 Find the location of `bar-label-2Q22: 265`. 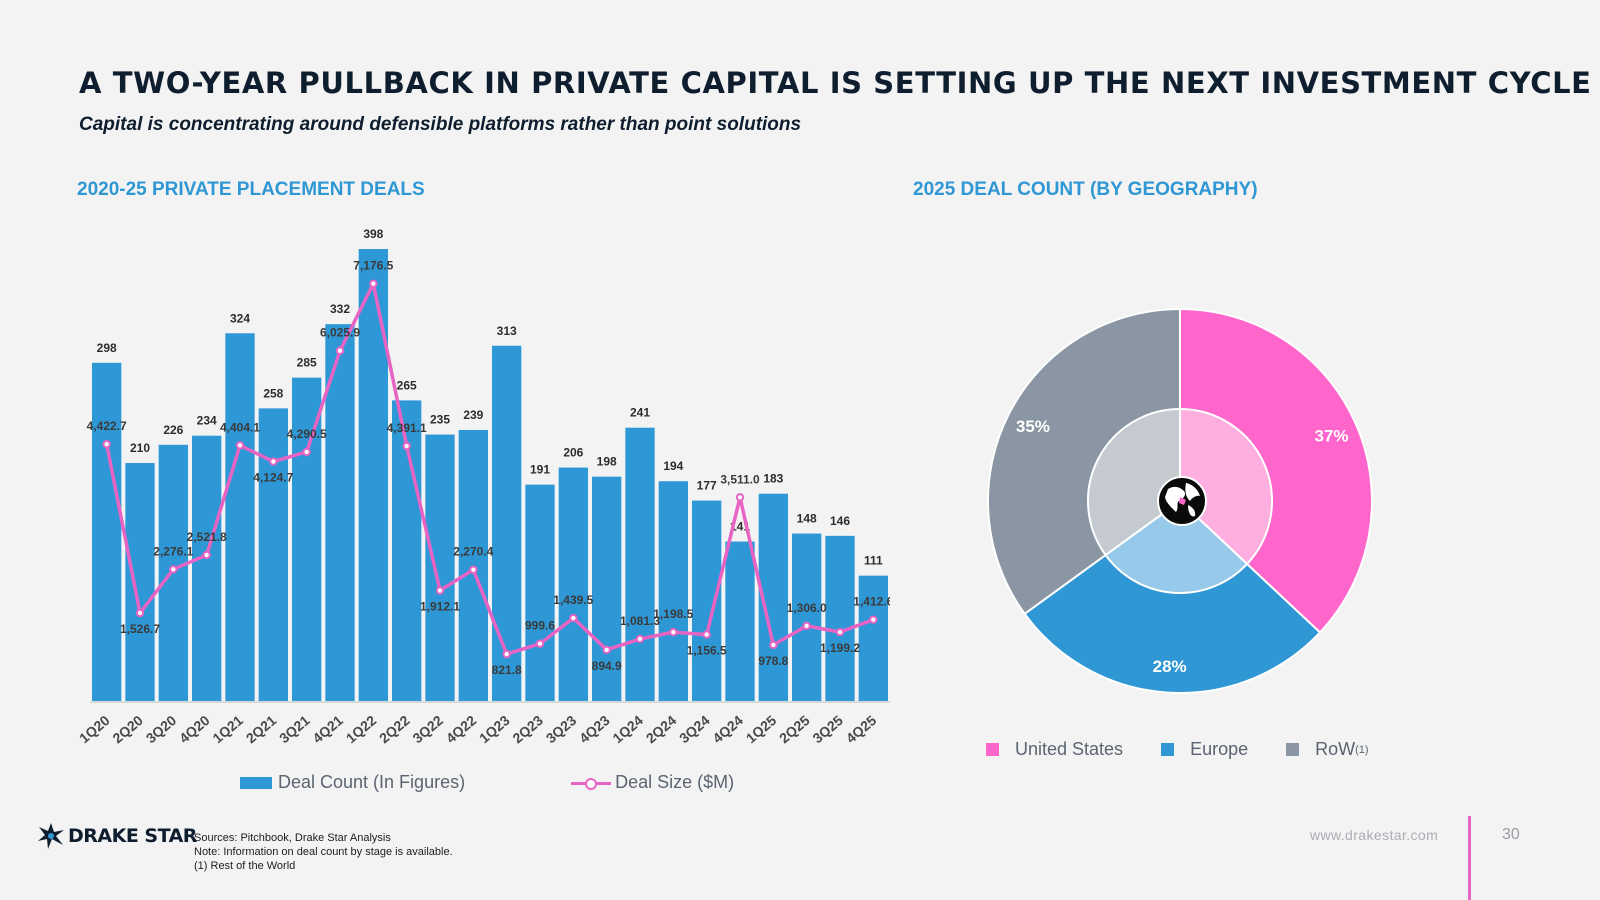

bar-label-2Q22: 265 is located at coordinates (407, 385).